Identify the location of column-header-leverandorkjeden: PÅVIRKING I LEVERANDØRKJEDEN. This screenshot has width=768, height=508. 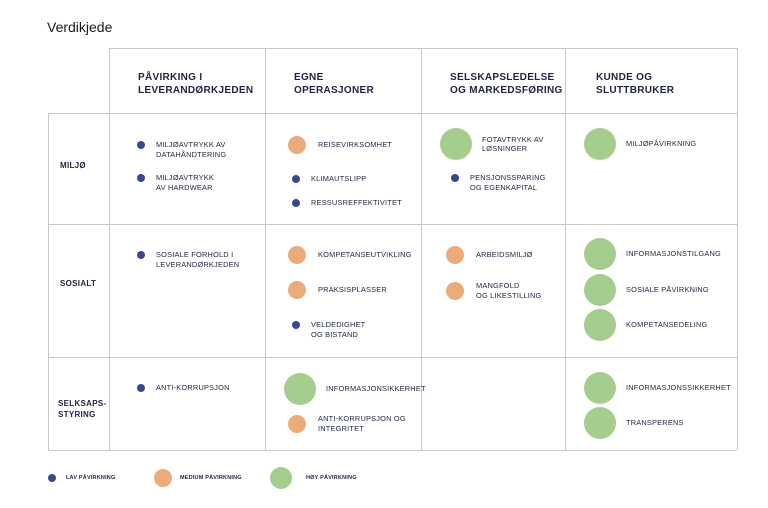
(196, 84).